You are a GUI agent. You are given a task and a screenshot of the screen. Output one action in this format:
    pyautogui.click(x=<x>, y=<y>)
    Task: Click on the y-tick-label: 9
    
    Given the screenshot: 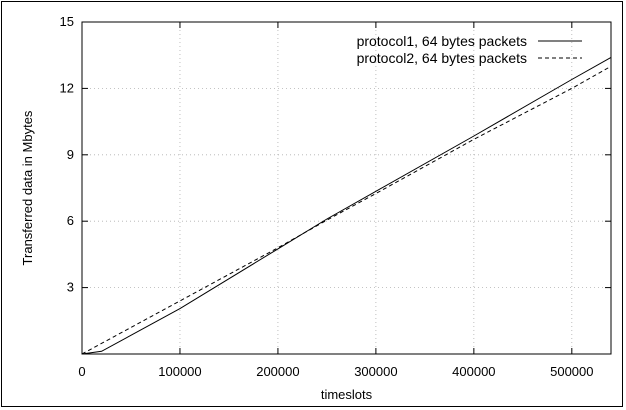 What is the action you would take?
    pyautogui.click(x=70, y=154)
    